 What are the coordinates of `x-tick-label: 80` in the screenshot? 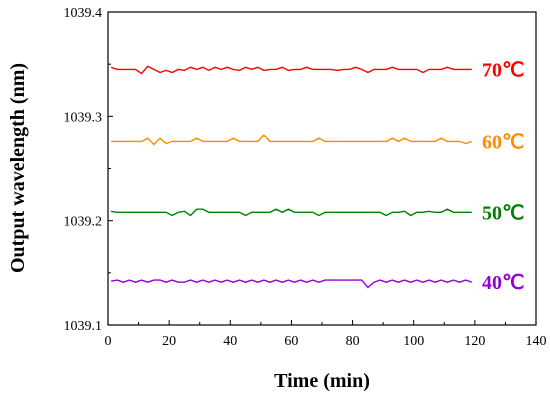 It's located at (353, 341).